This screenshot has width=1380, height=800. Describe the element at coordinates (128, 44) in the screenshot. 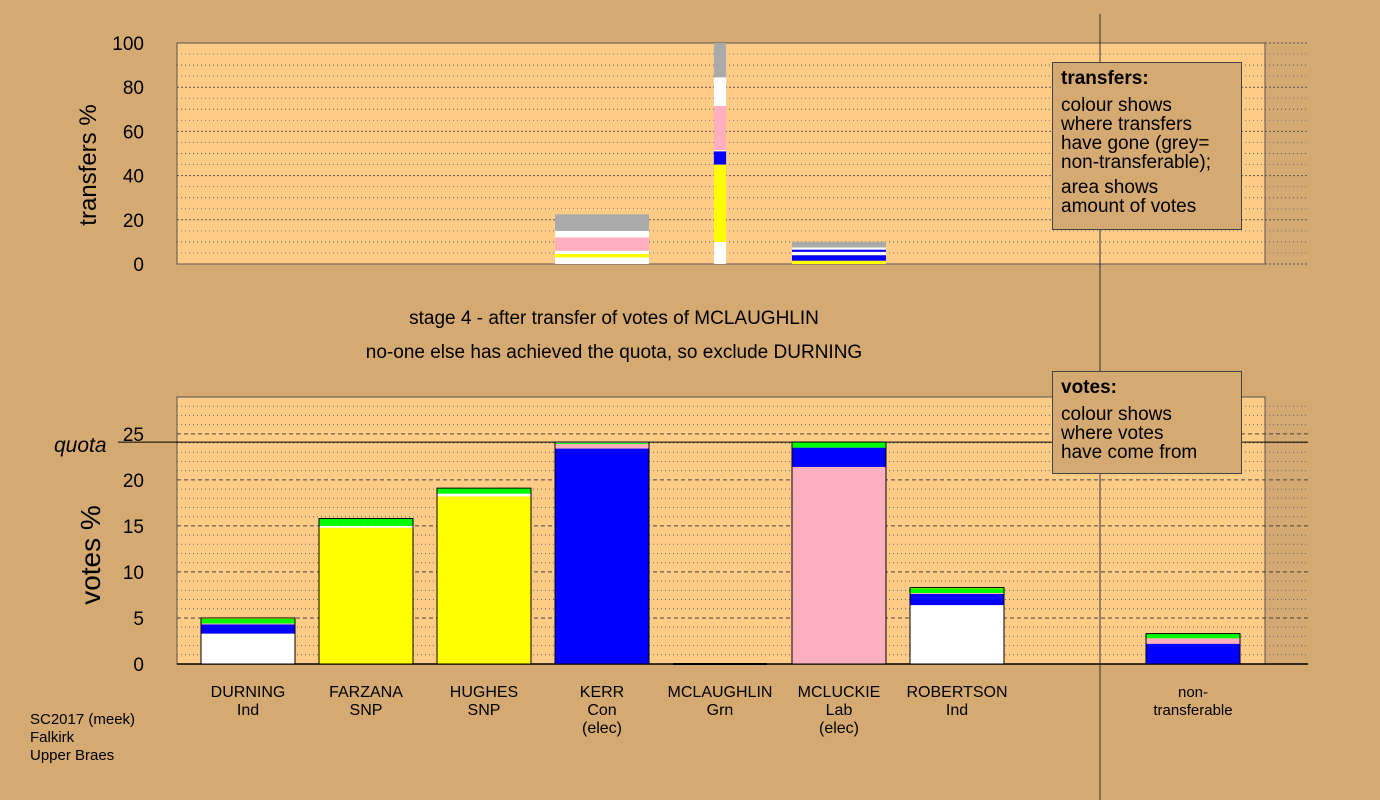

I see `y-tick-label: 100` at that location.